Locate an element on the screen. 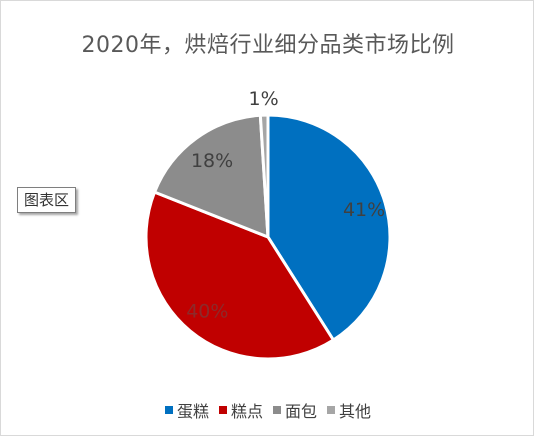 This screenshot has width=537, height=440. chart-area-tooltip: 图表区 is located at coordinates (47, 200).